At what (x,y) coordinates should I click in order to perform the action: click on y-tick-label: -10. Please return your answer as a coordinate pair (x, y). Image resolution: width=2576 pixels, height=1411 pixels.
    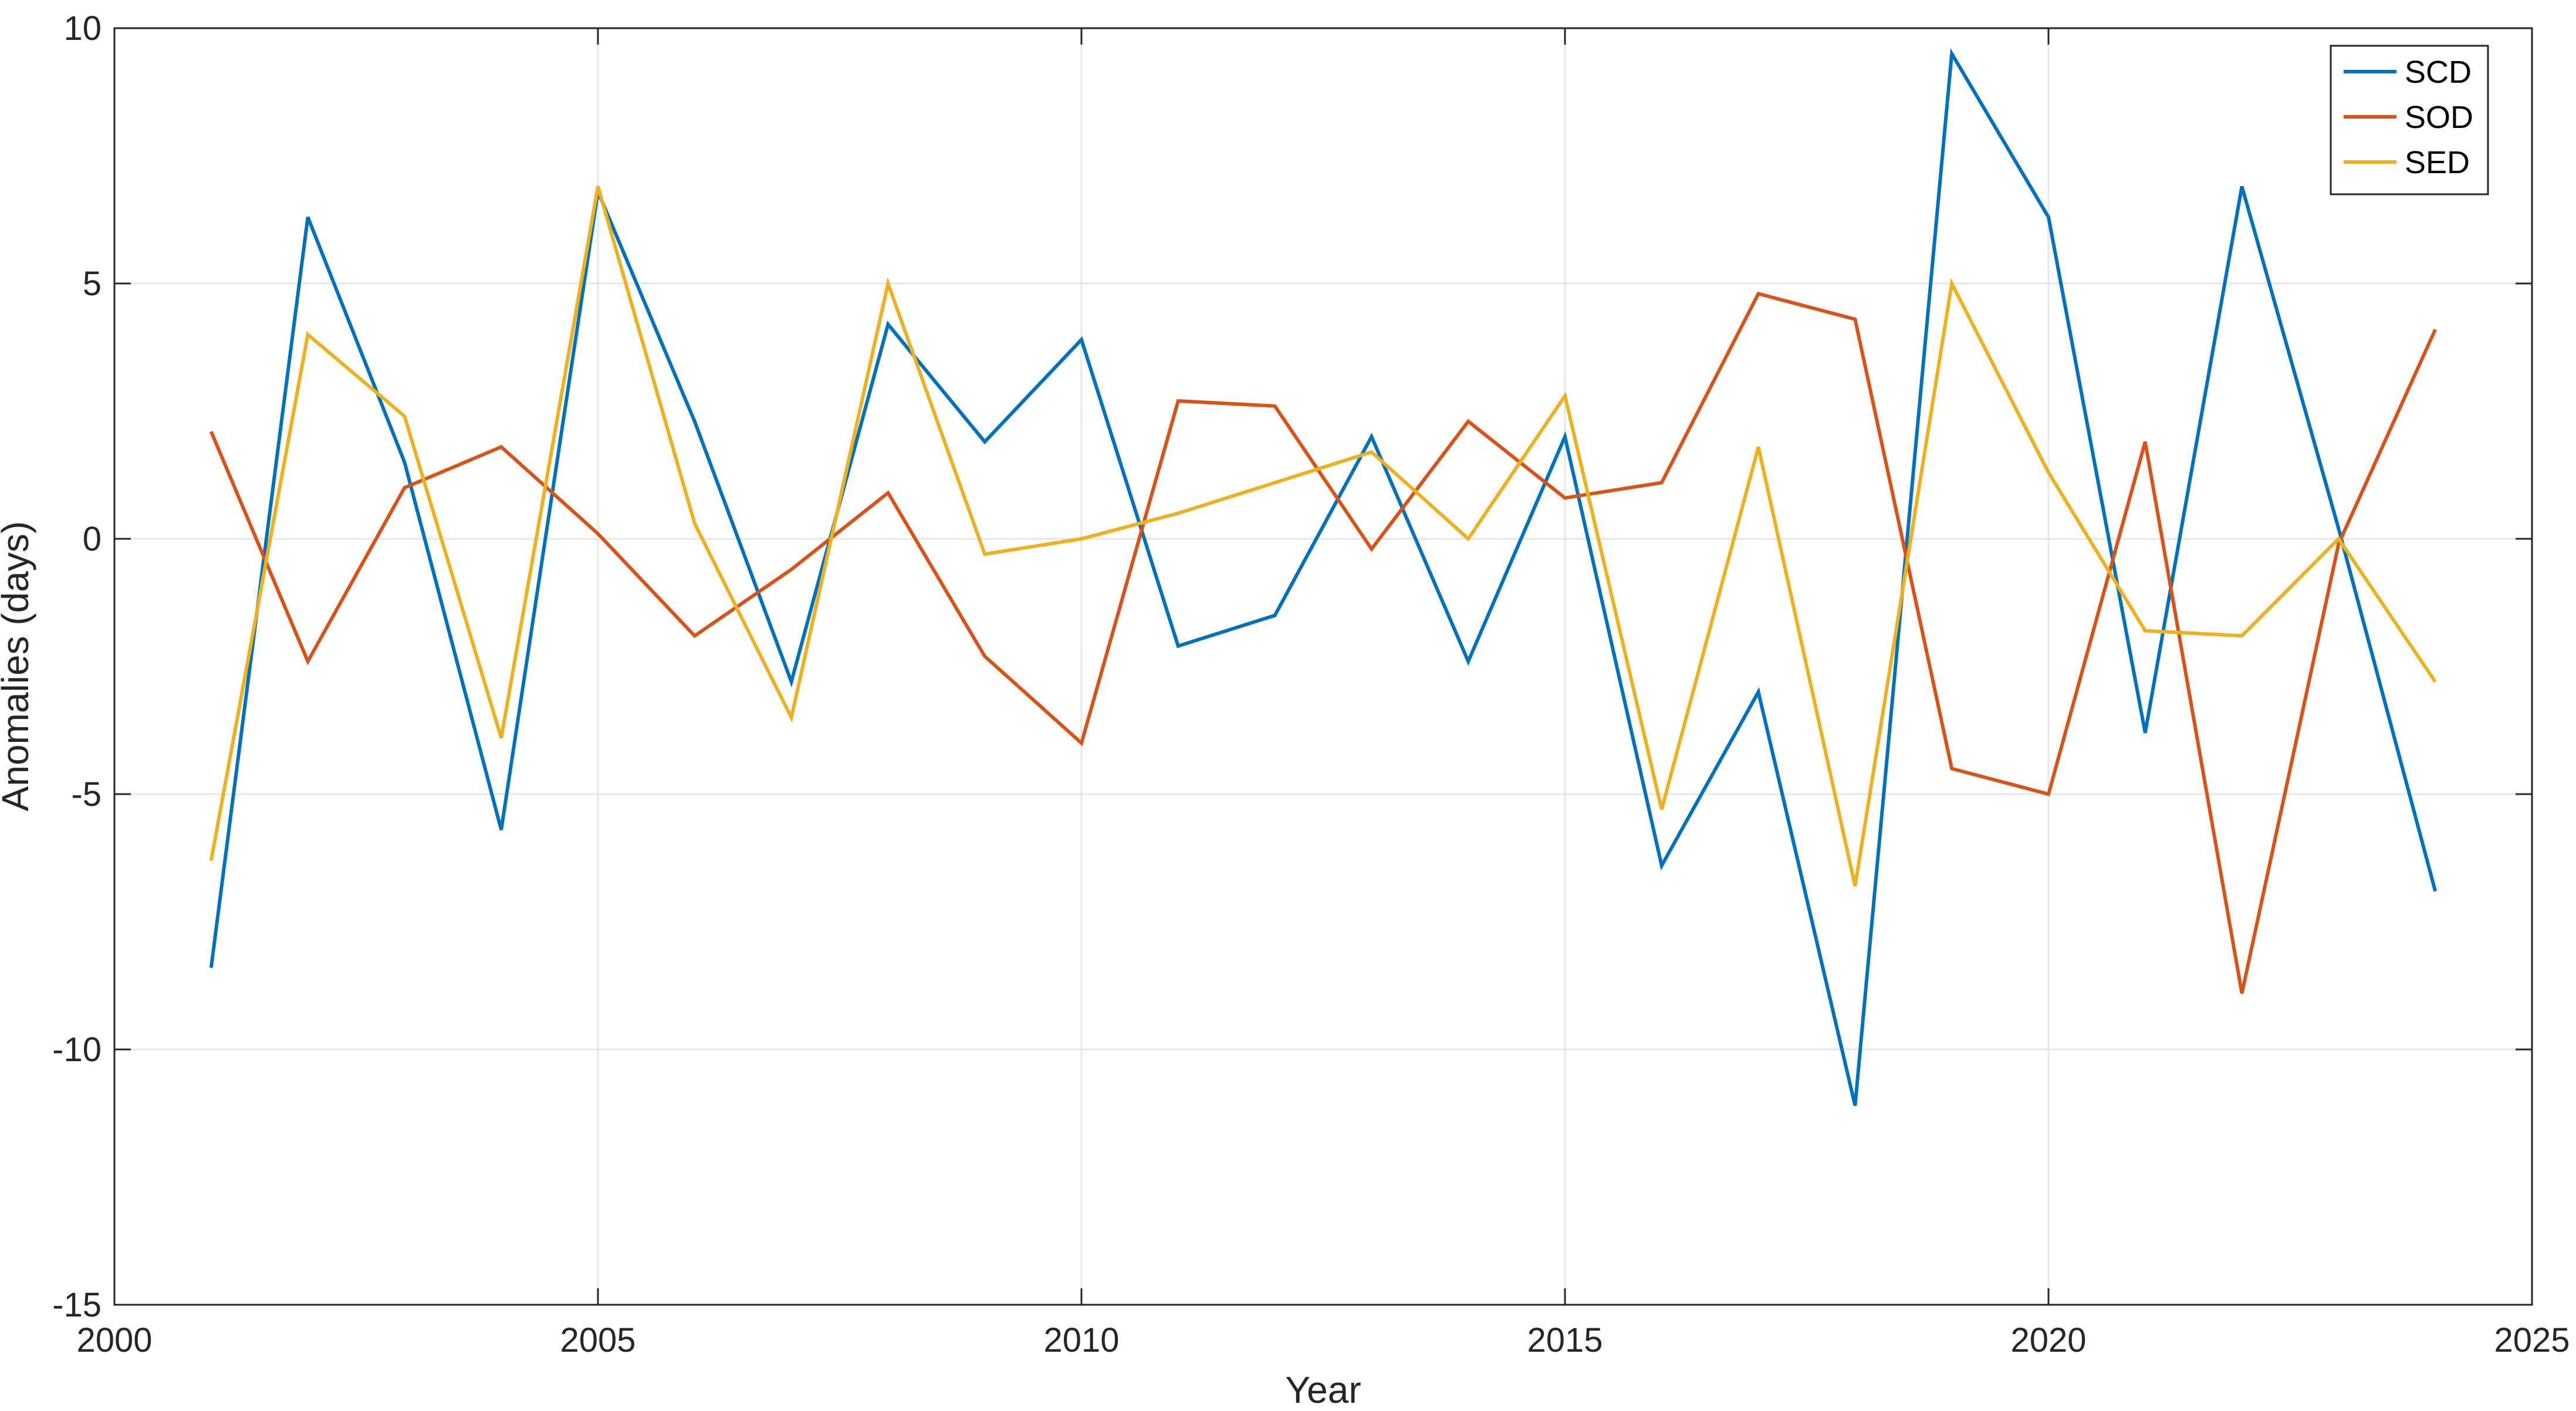
    Looking at the image, I should click on (77, 1050).